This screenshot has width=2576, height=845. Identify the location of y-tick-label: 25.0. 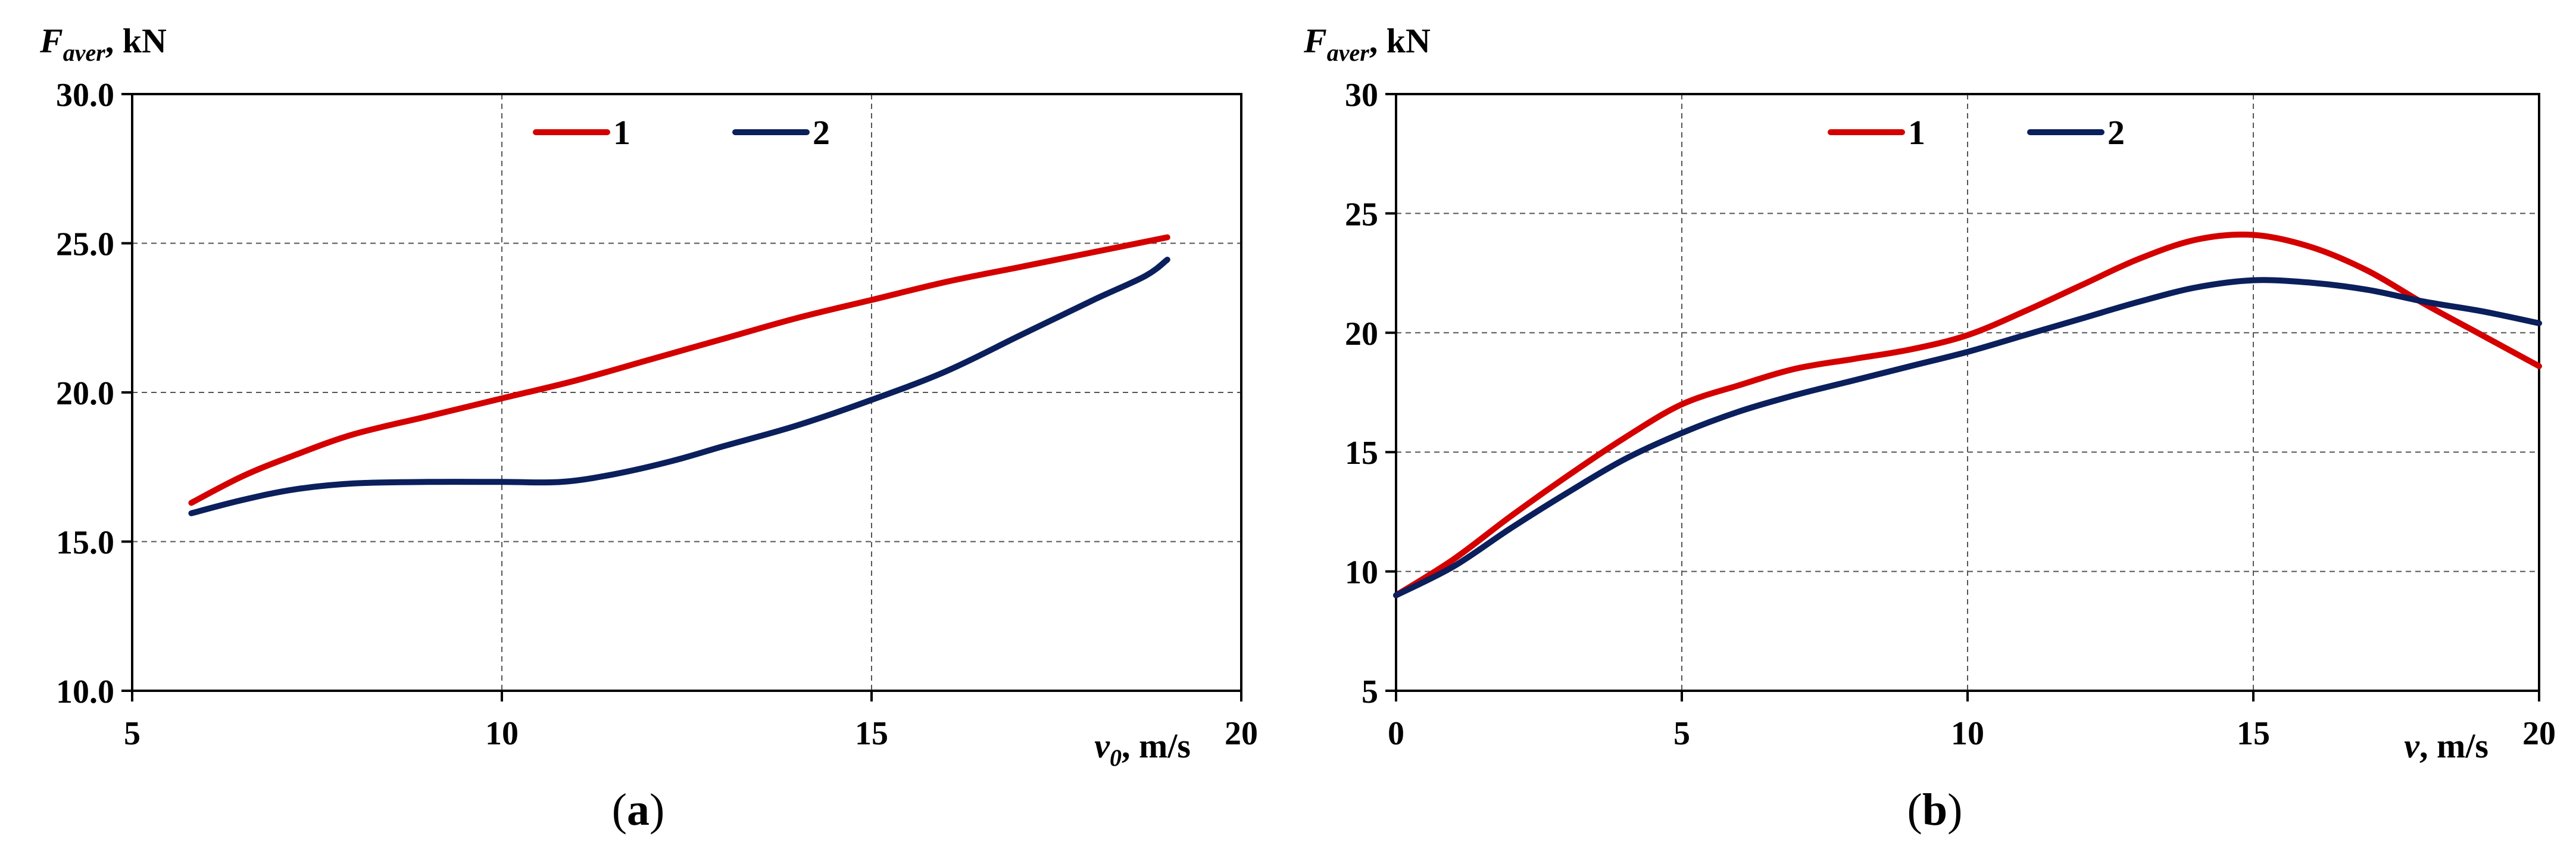
(85, 244).